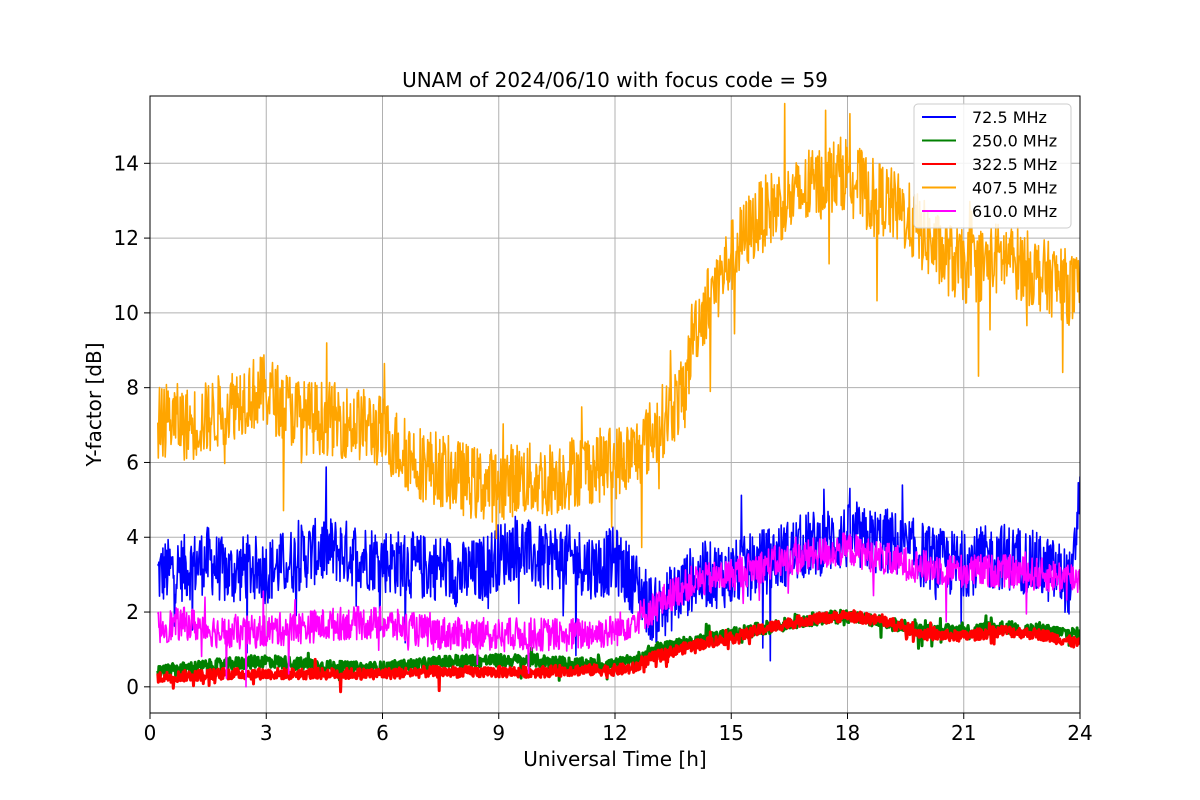  I want to click on legend-label: 250.0 MHz, so click(1014, 141).